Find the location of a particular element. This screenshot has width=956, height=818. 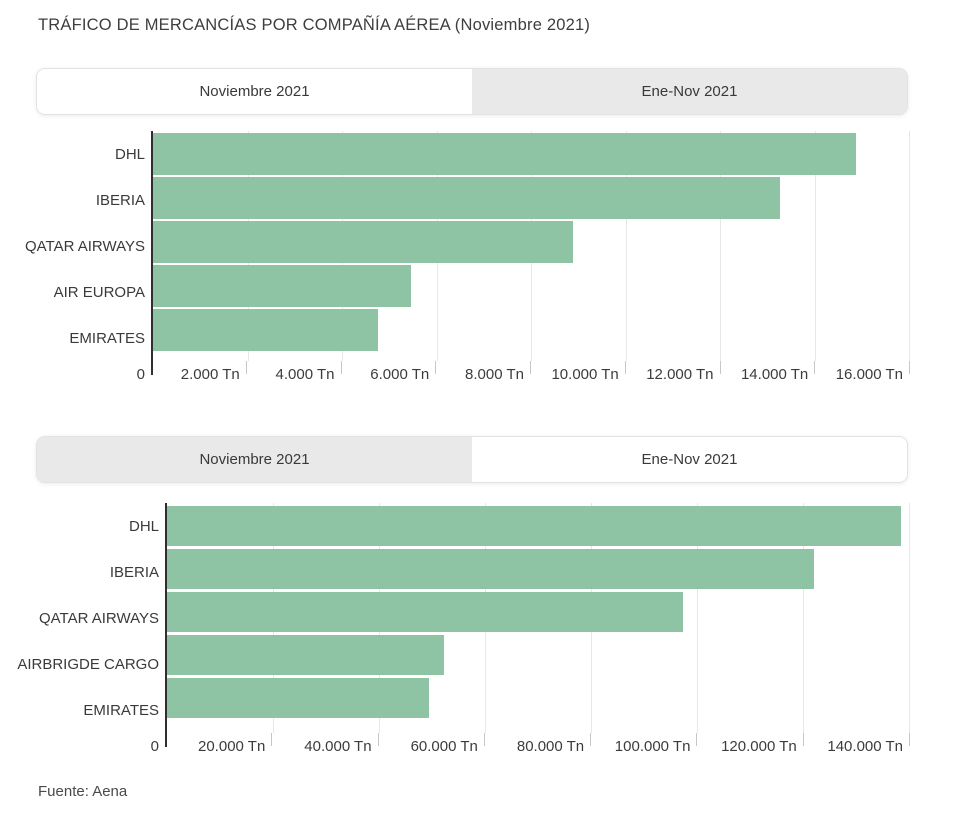

bar-air-europa is located at coordinates (282, 286).